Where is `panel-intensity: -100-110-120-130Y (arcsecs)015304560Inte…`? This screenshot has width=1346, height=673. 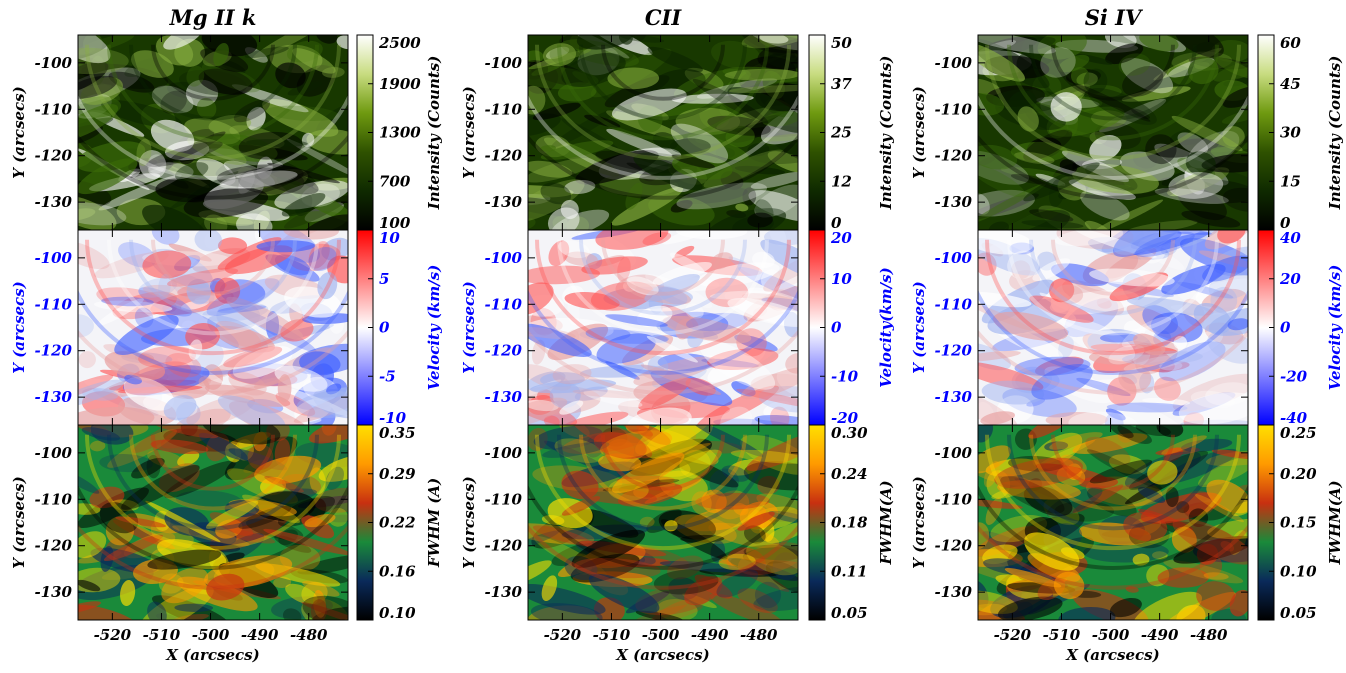 panel-intensity: -100-110-120-130Y (arcsecs)015304560Inte… is located at coordinates (1127, 135).